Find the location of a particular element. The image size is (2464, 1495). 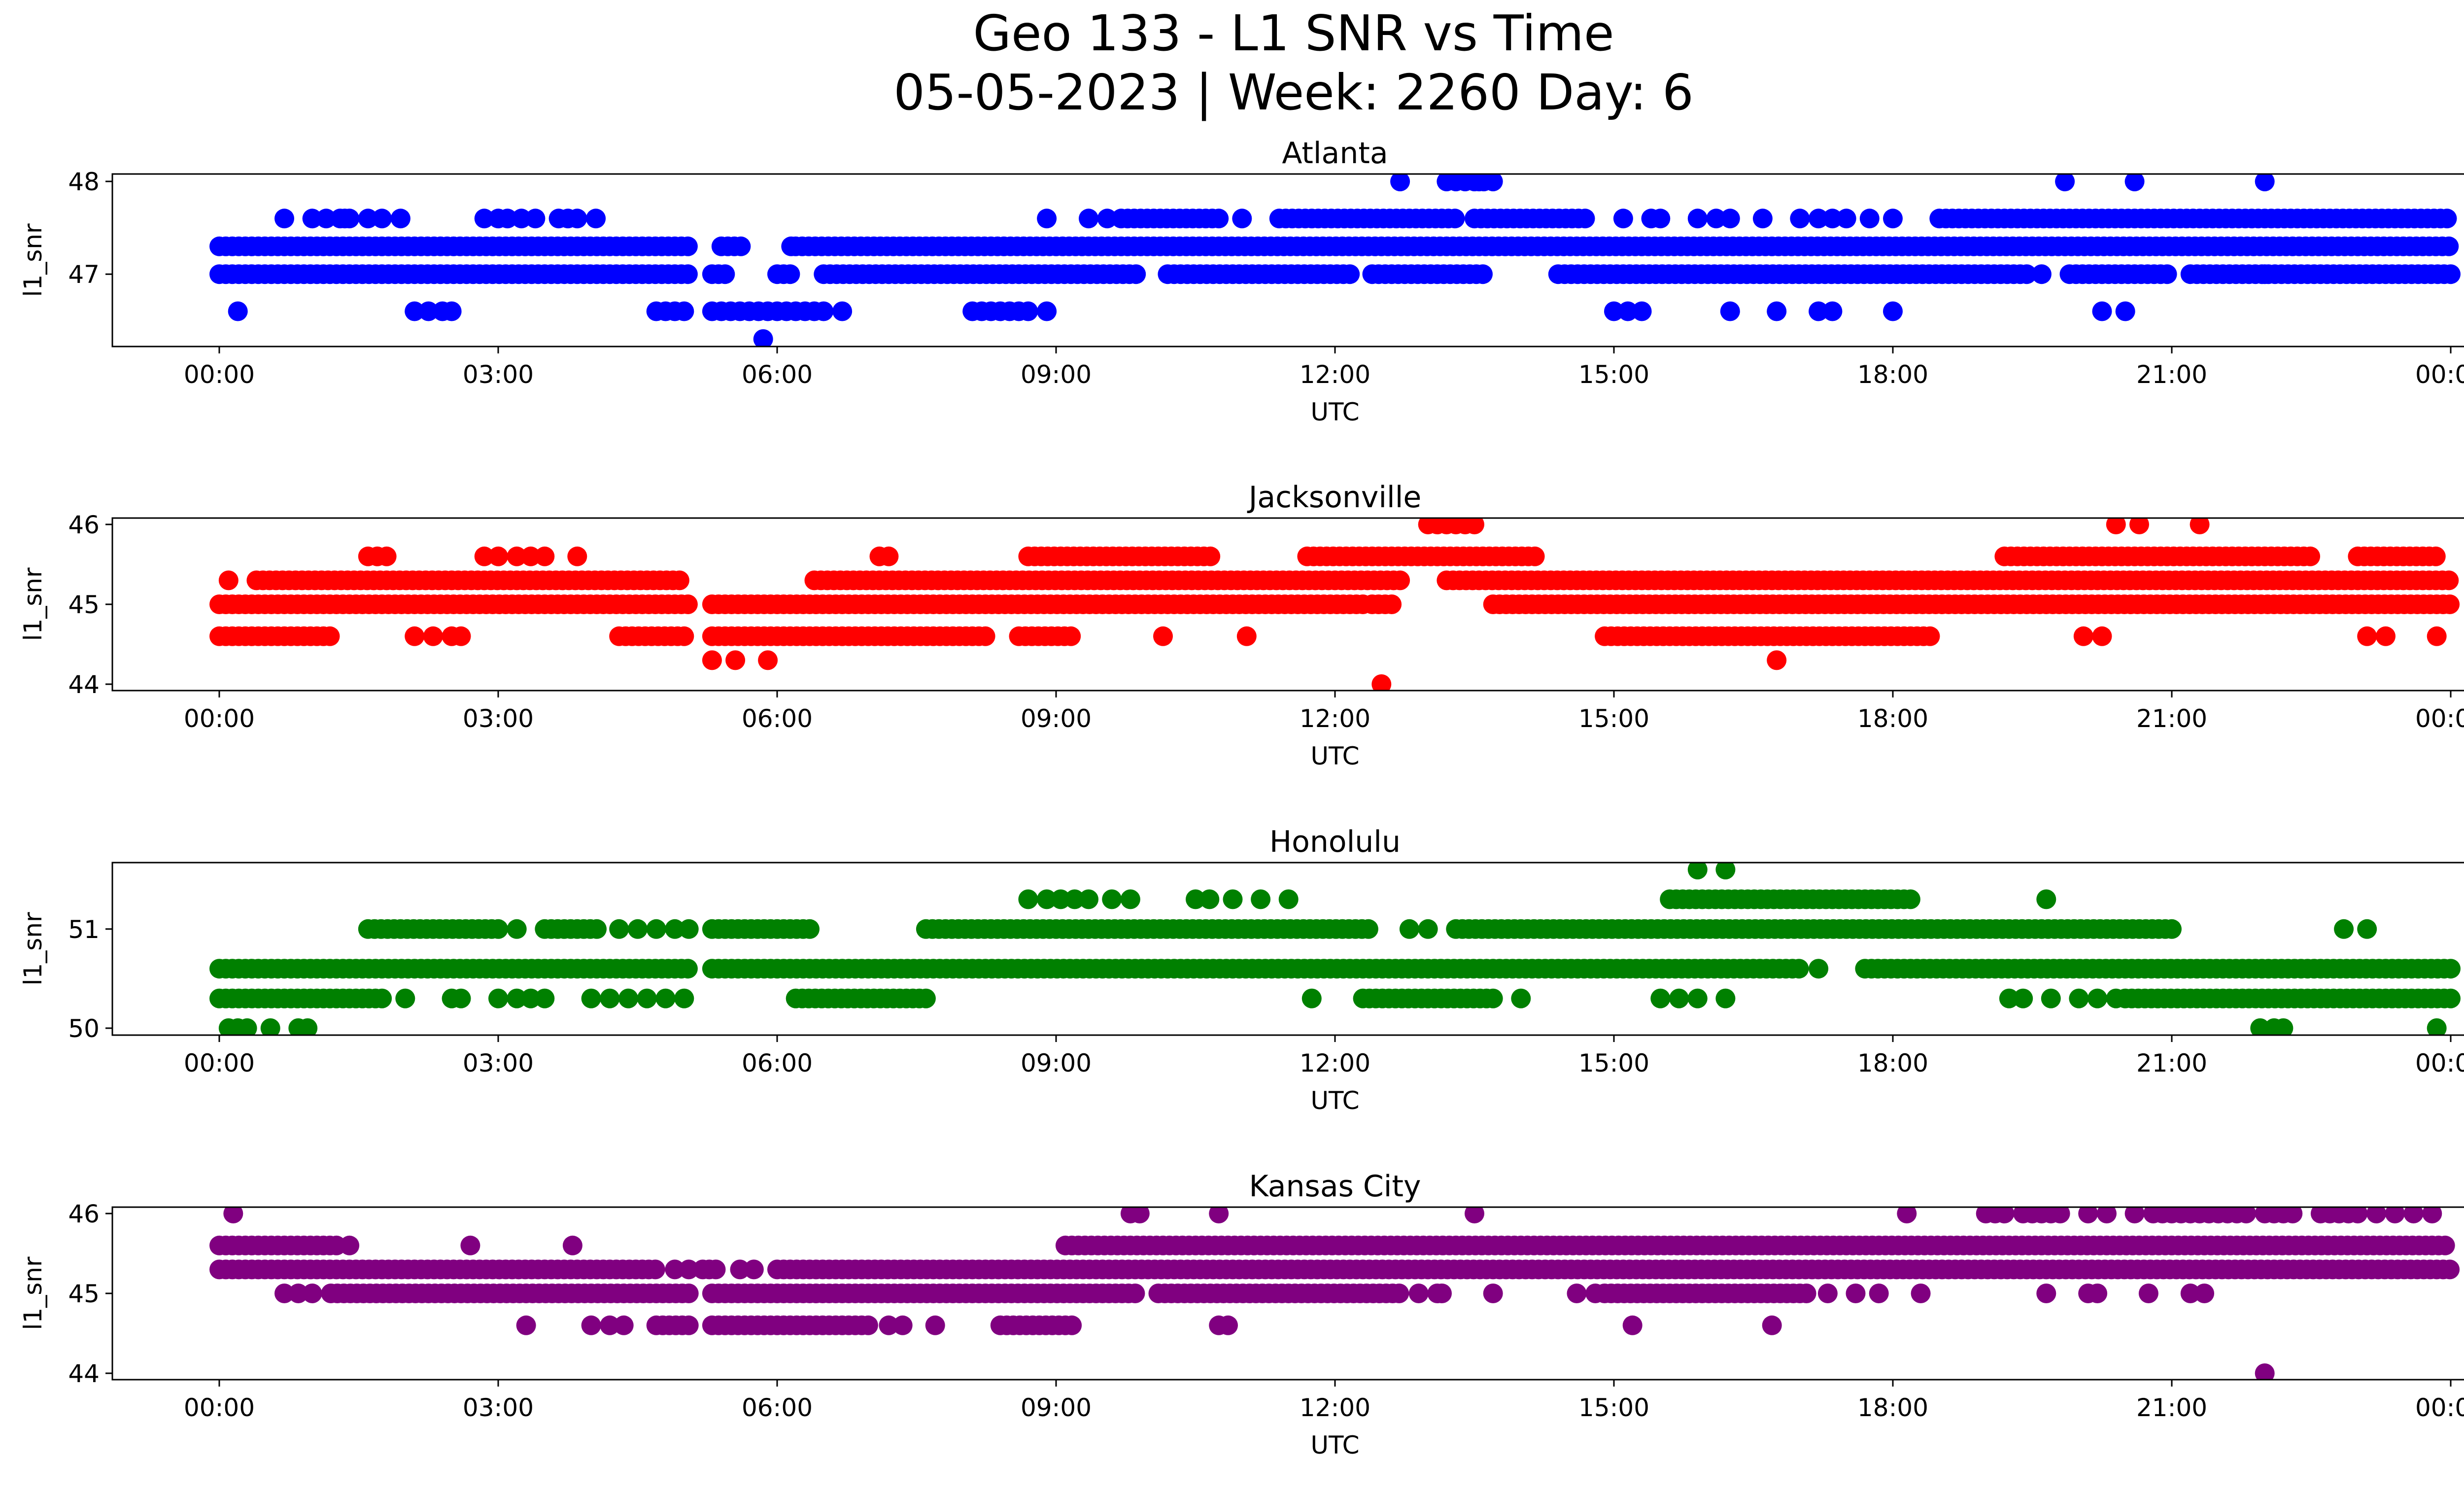

y-axis-label: l1_snr is located at coordinates (33, 260).